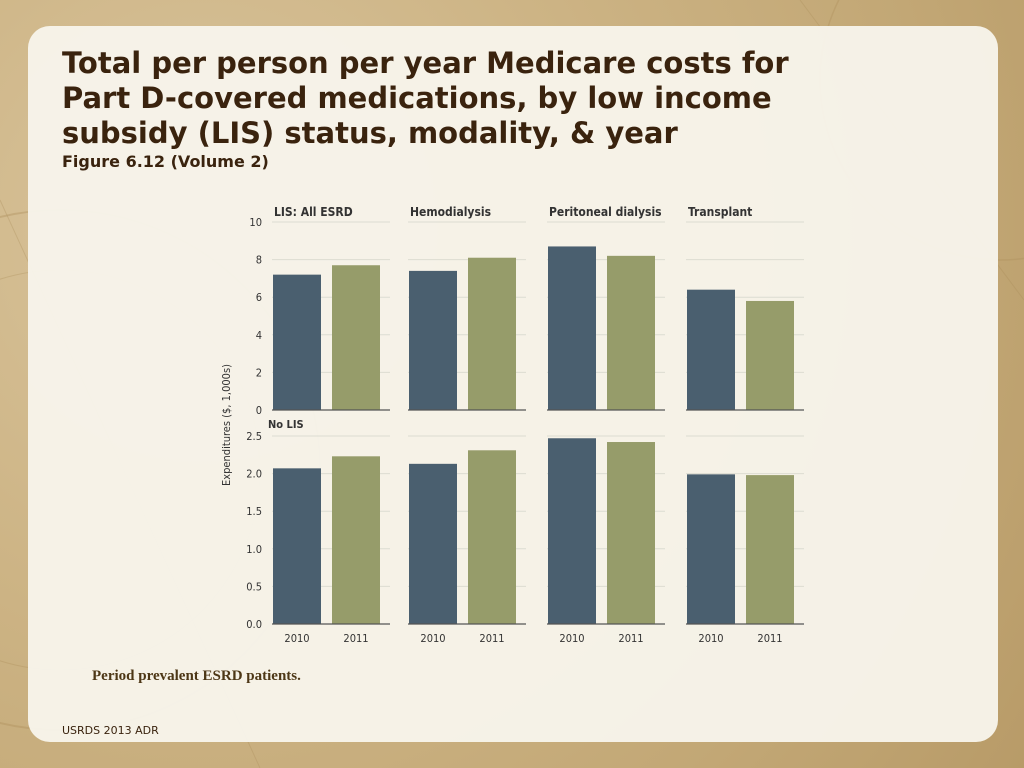 This screenshot has height=768, width=1024. I want to click on figure-subtitle: Figure 6.12 (Volume 2), so click(165, 161).